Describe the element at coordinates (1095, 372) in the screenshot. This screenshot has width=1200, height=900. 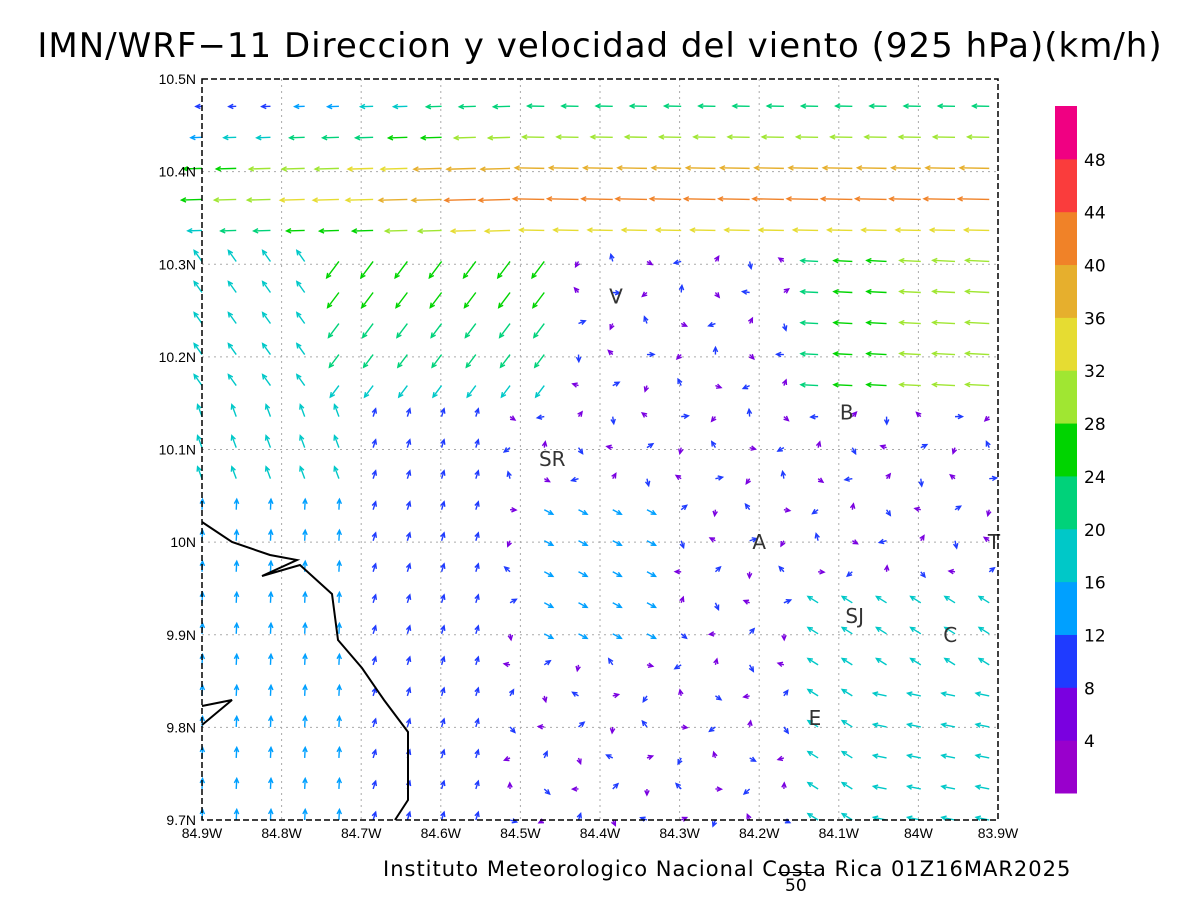
I see `color-legend-label: 32` at that location.